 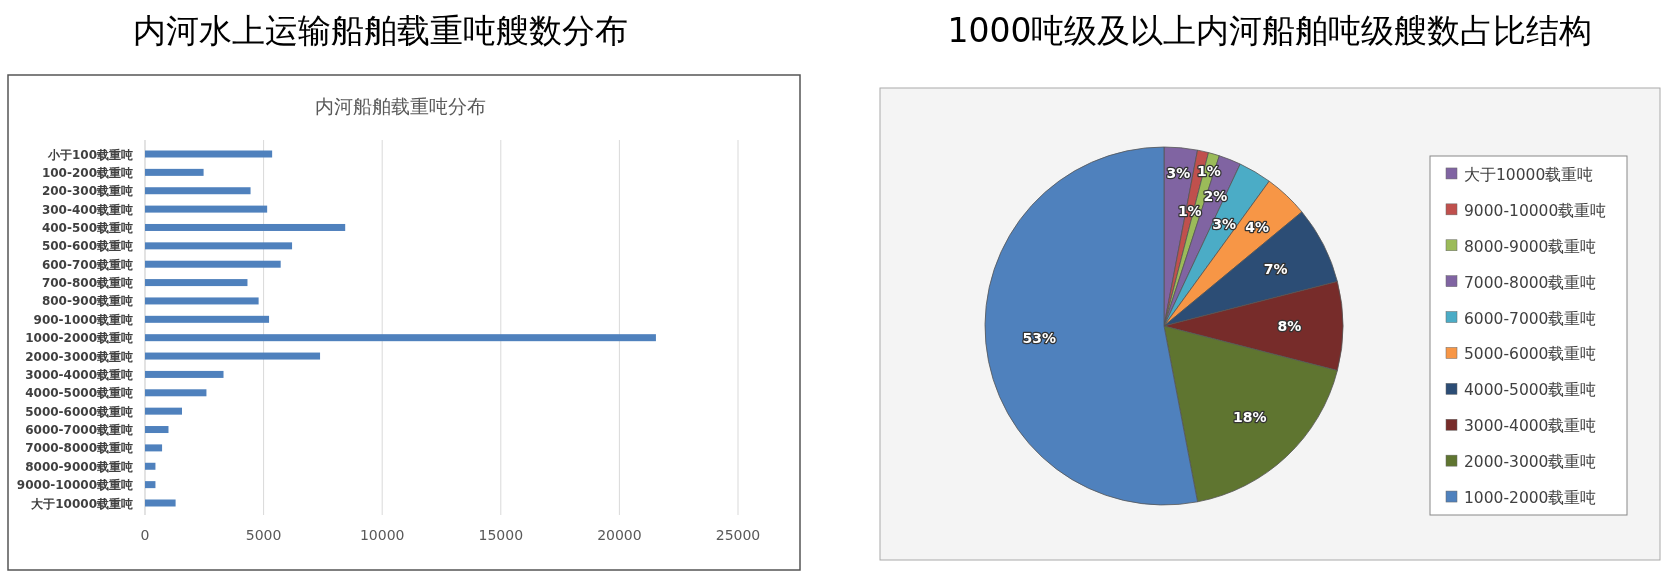 I want to click on y-tick-label: 5000-6000载重吨, so click(x=79, y=411).